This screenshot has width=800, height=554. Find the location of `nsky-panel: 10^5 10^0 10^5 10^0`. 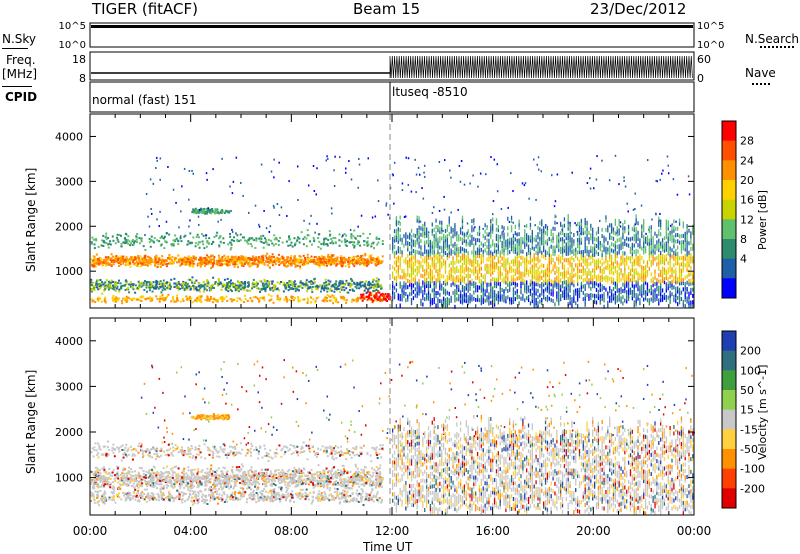

nsky-panel: 10^5 10^0 10^5 10^0 is located at coordinates (392, 36).